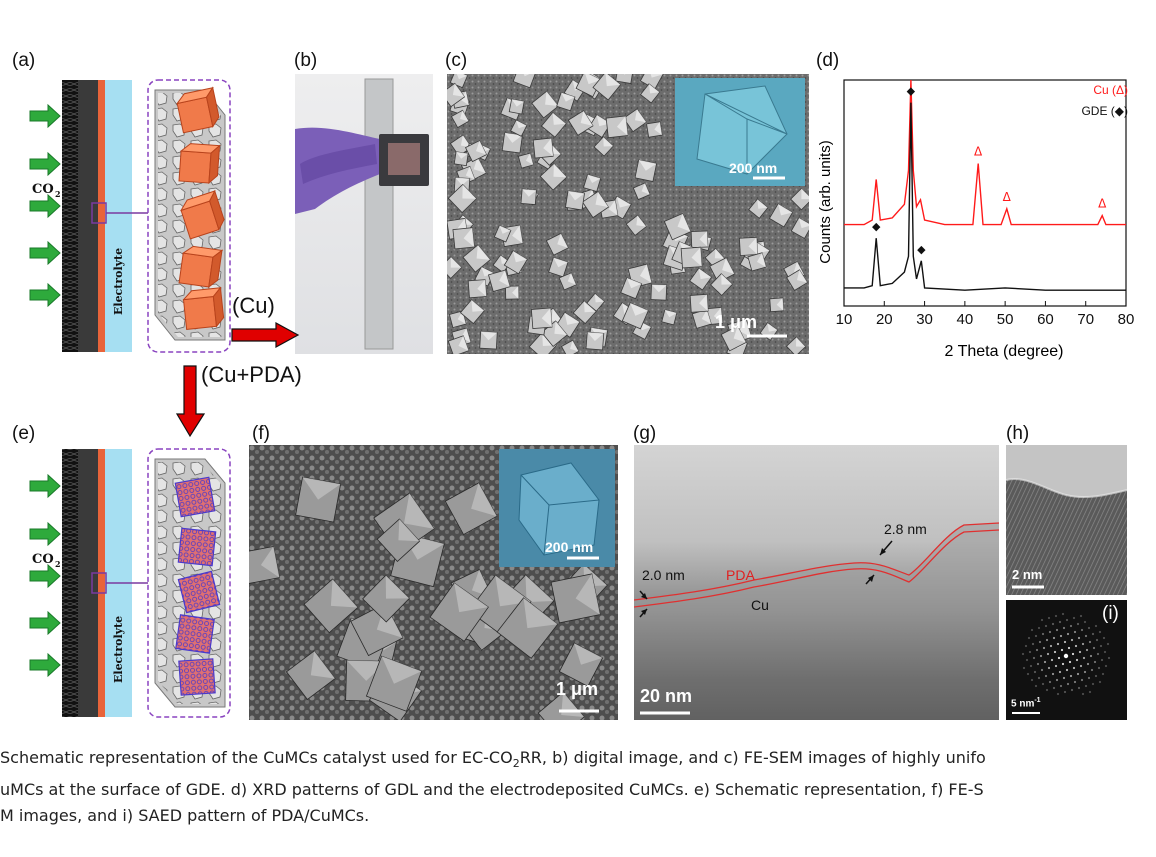 This screenshot has width=1156, height=857. Describe the element at coordinates (189, 216) in the screenshot. I see `zoom-box` at that location.